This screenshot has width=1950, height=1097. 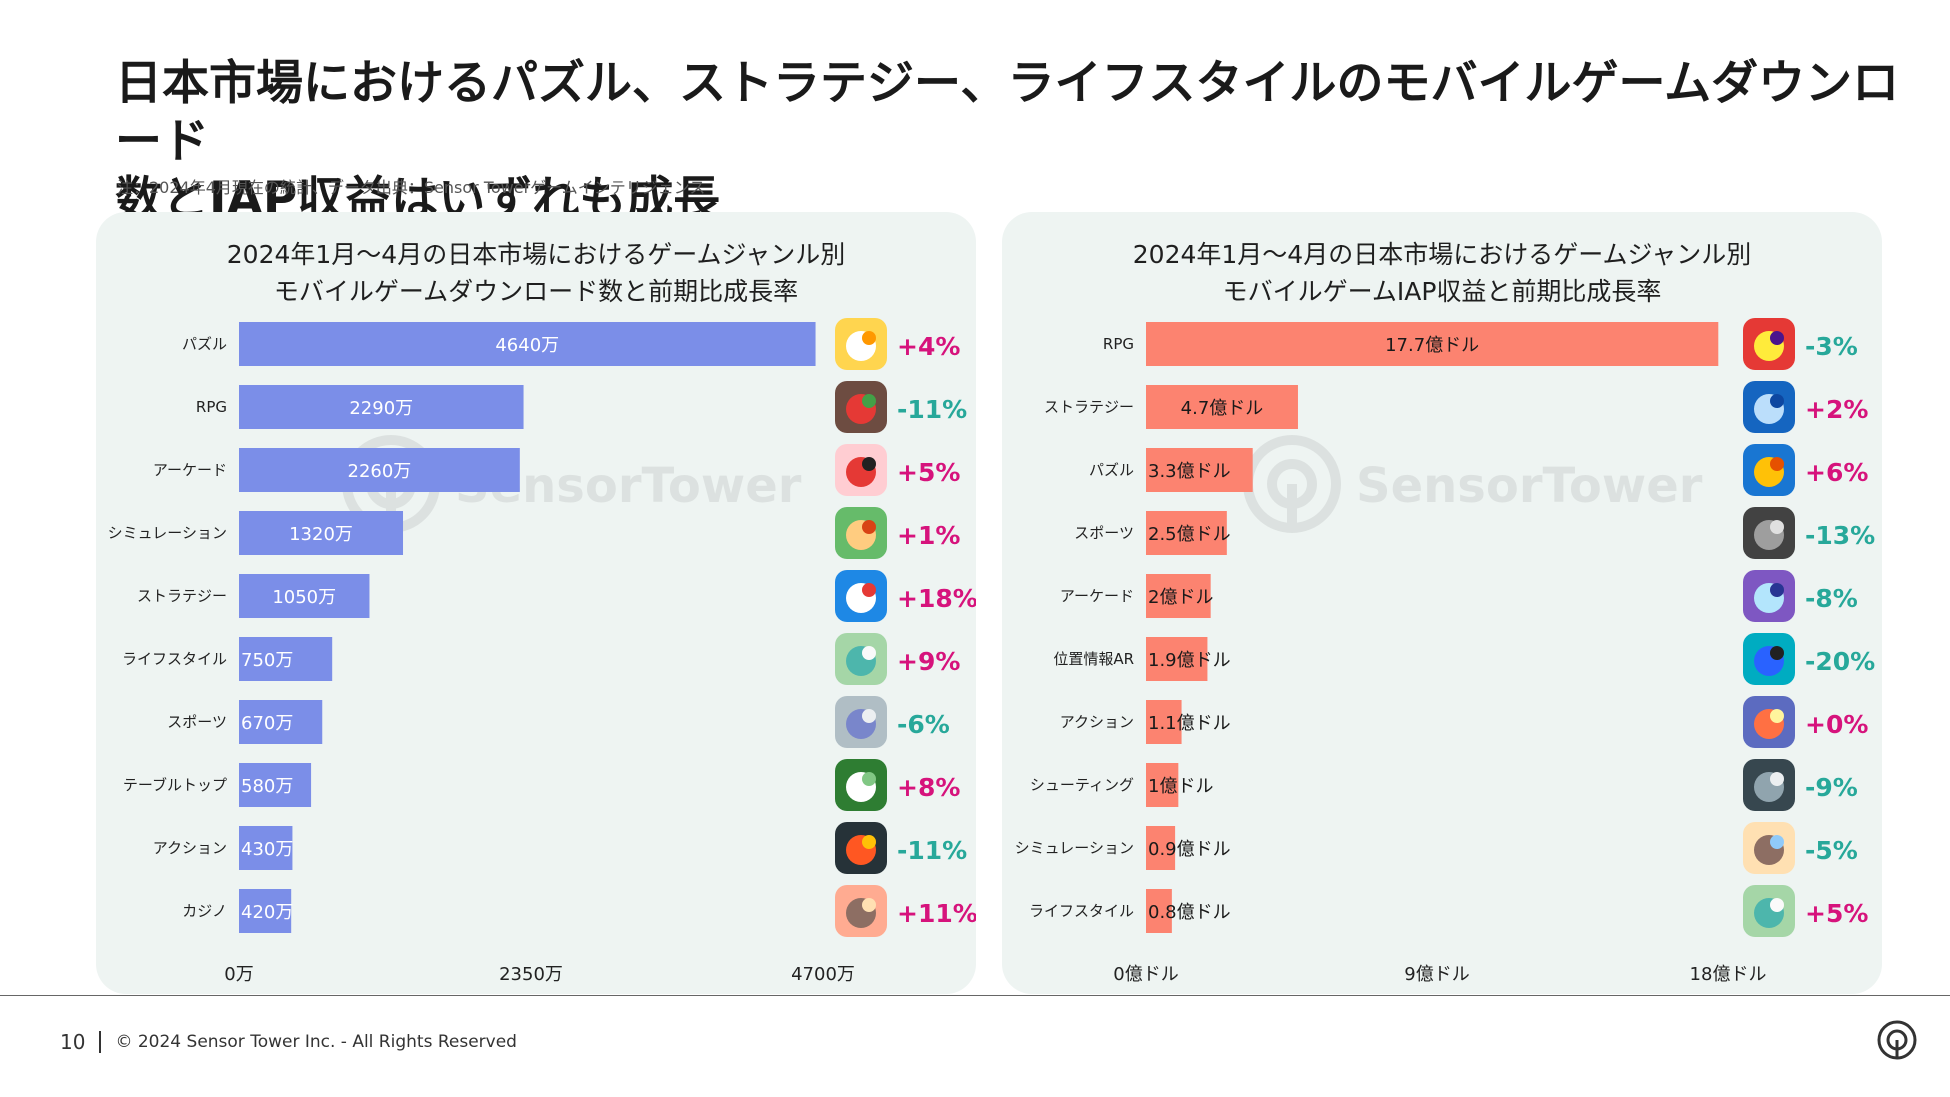 I want to click on casino-game-icon, so click(x=861, y=911).